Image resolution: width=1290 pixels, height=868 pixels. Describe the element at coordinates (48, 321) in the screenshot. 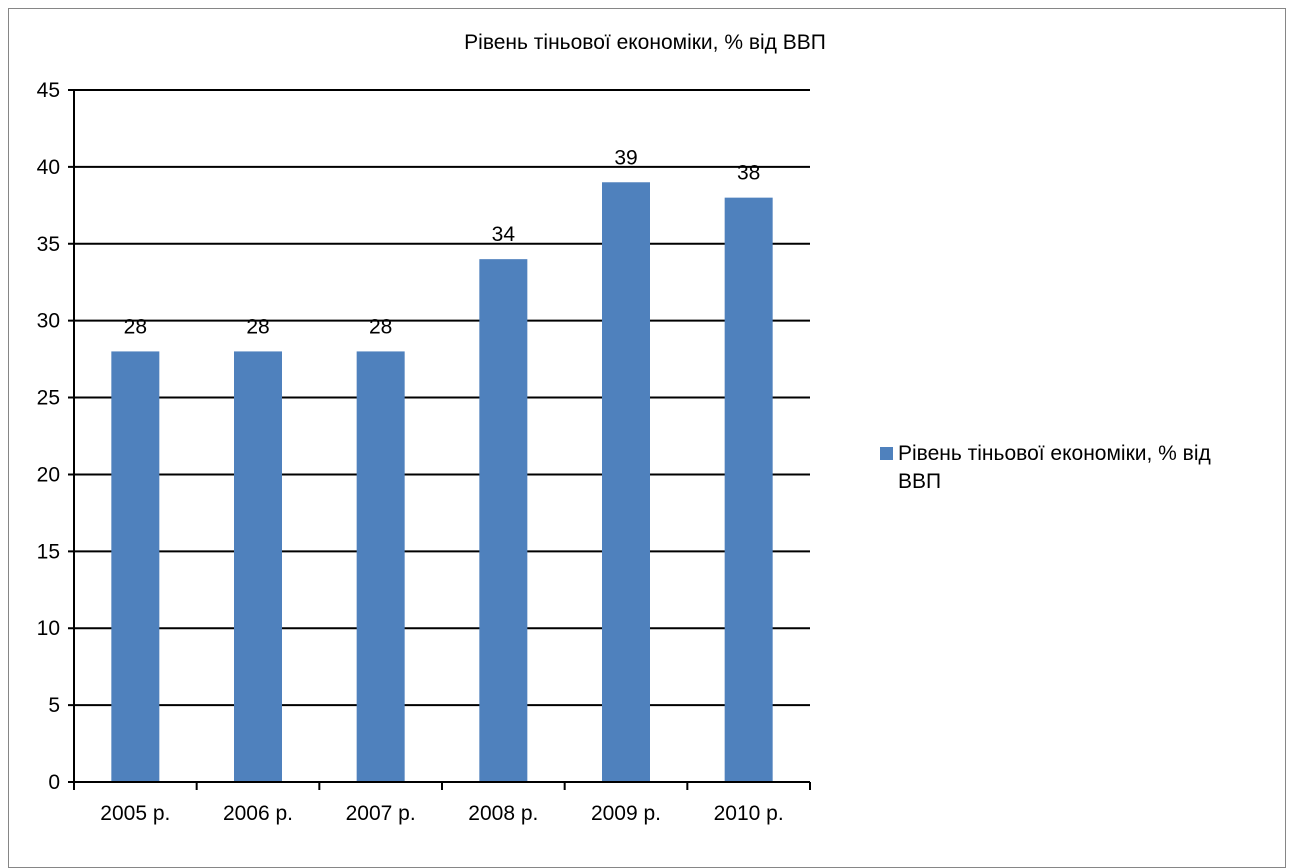

I see `y-tick-label: 30` at that location.